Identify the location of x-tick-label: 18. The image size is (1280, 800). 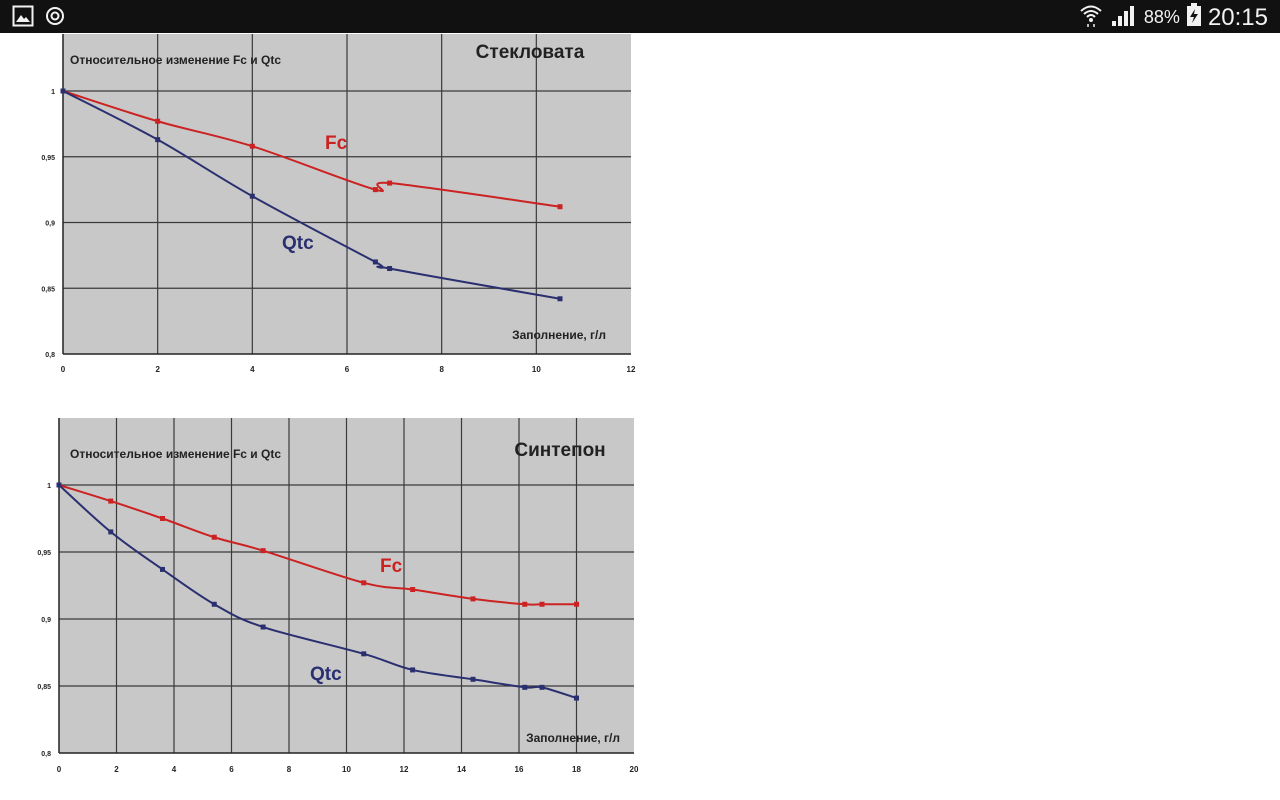
(576, 769).